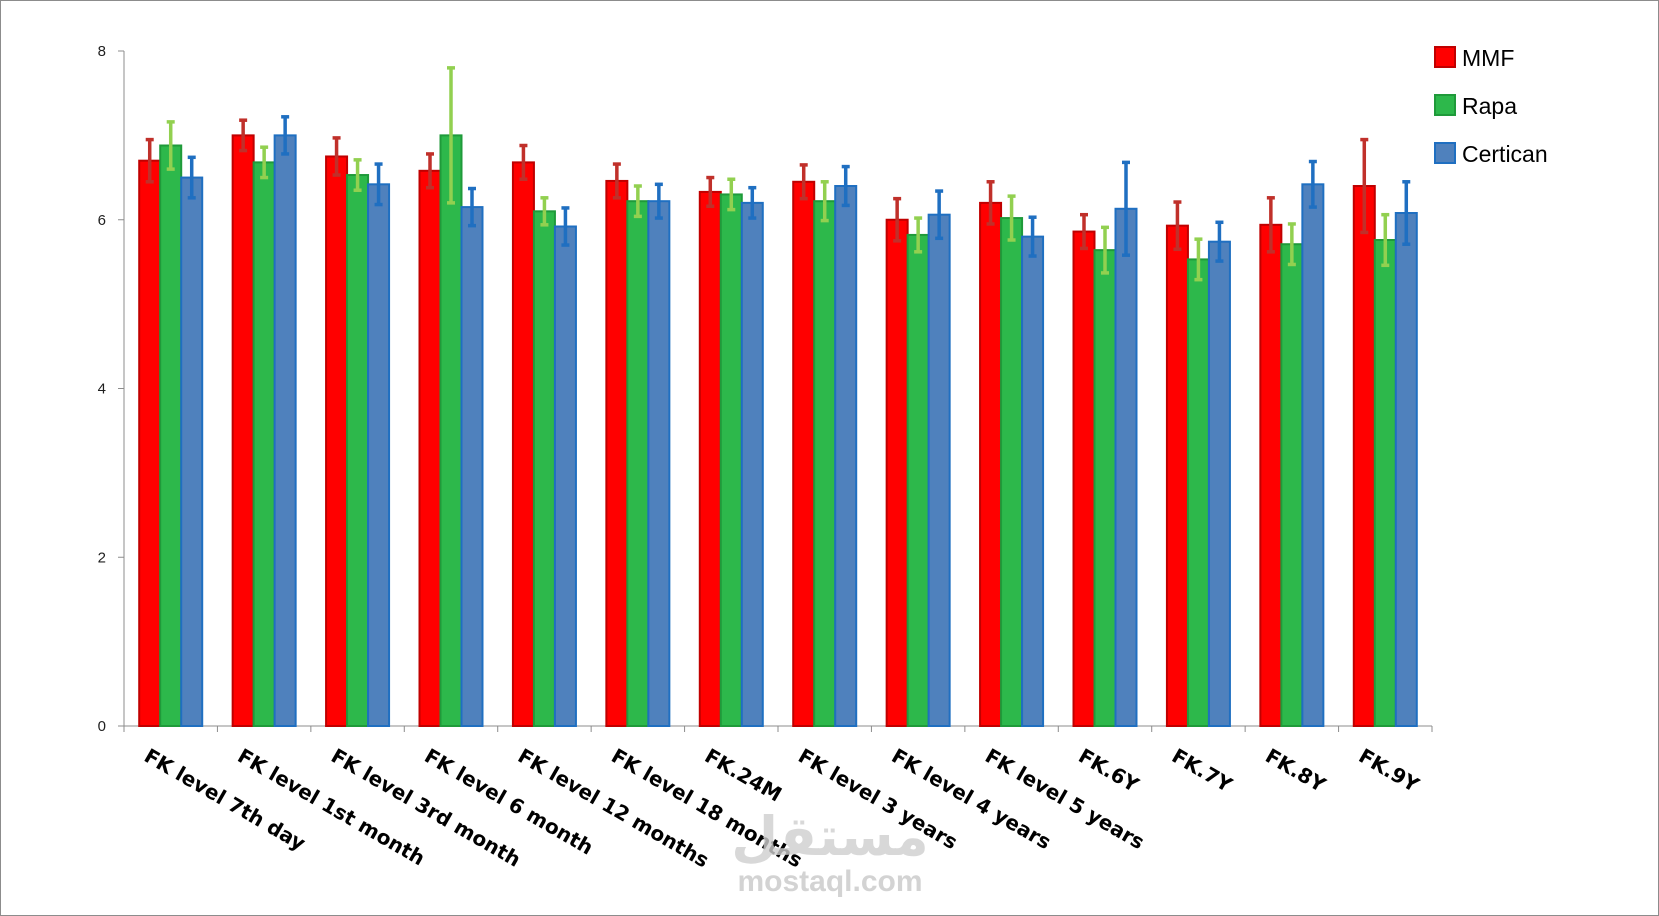  I want to click on x-tick-label: FK.9Y, so click(1389, 771).